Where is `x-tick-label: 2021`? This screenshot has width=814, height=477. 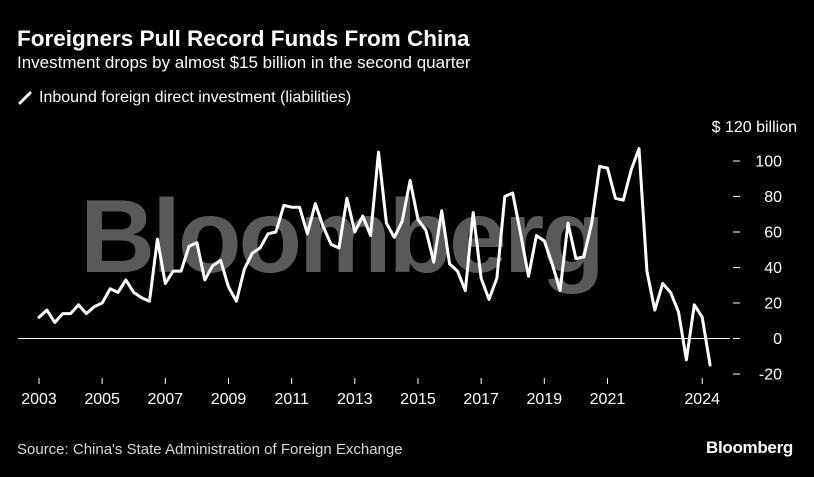
x-tick-label: 2021 is located at coordinates (608, 399).